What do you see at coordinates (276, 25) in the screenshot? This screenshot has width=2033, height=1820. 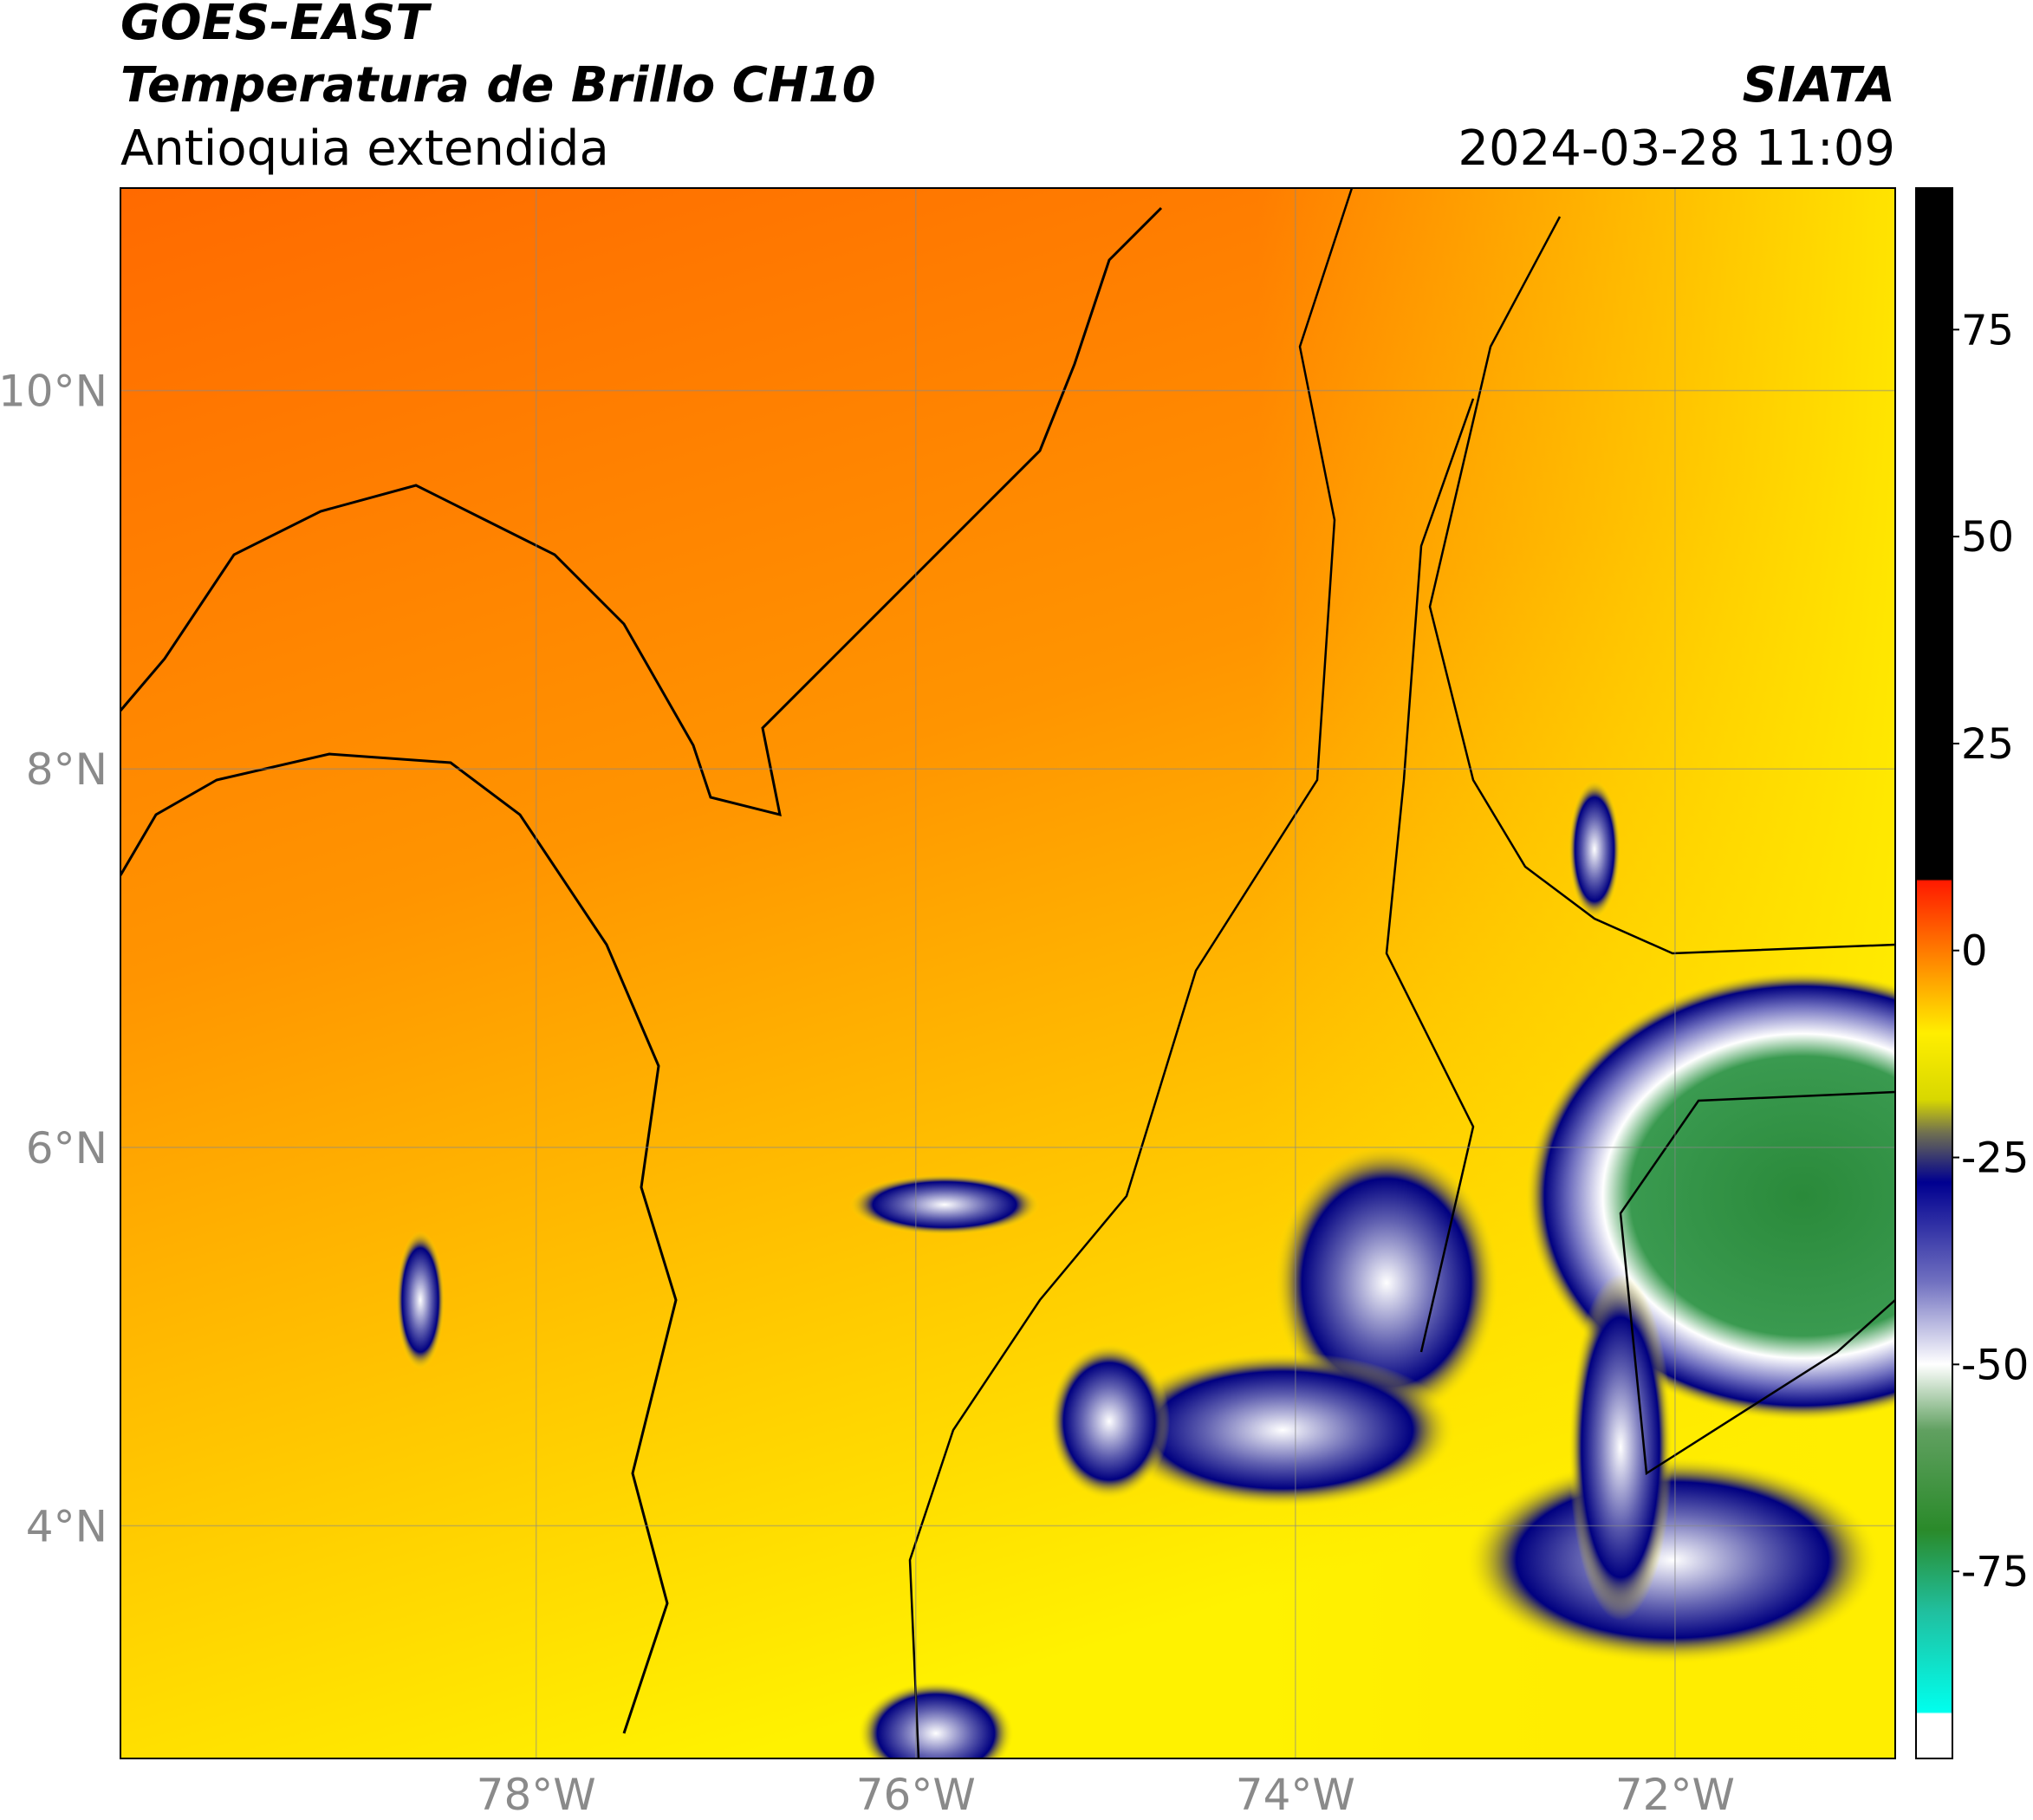 I see `title: GOES-EAST` at bounding box center [276, 25].